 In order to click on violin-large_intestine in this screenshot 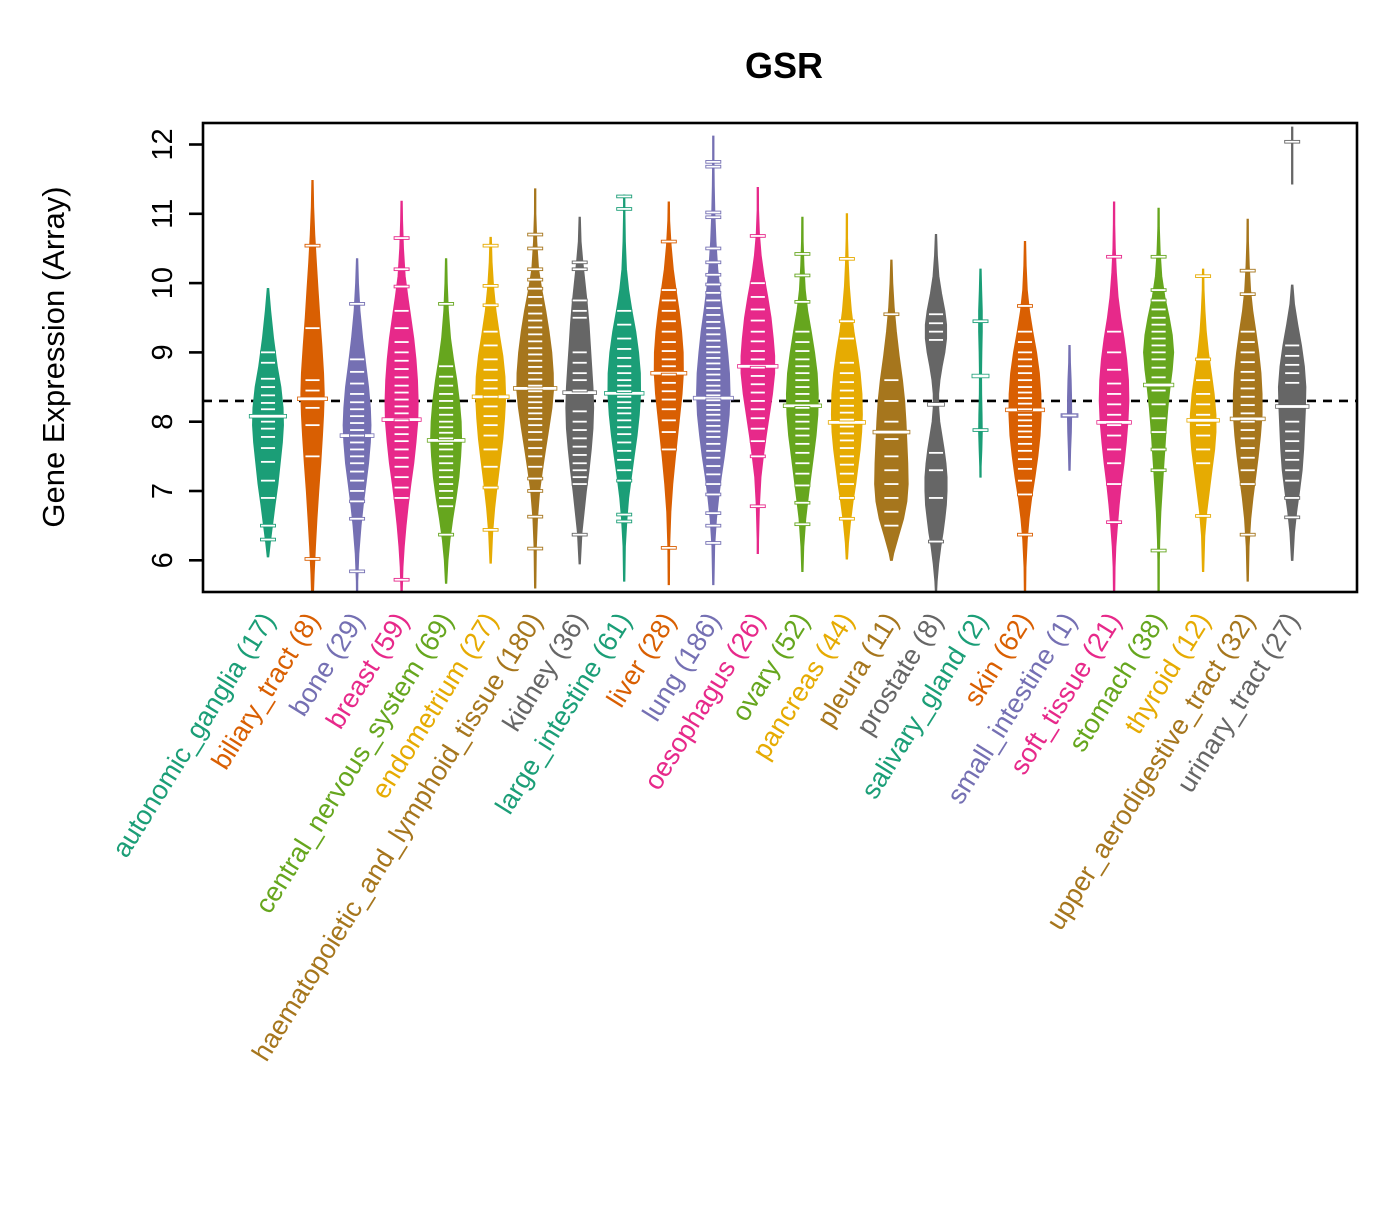, I will do `click(624, 388)`.